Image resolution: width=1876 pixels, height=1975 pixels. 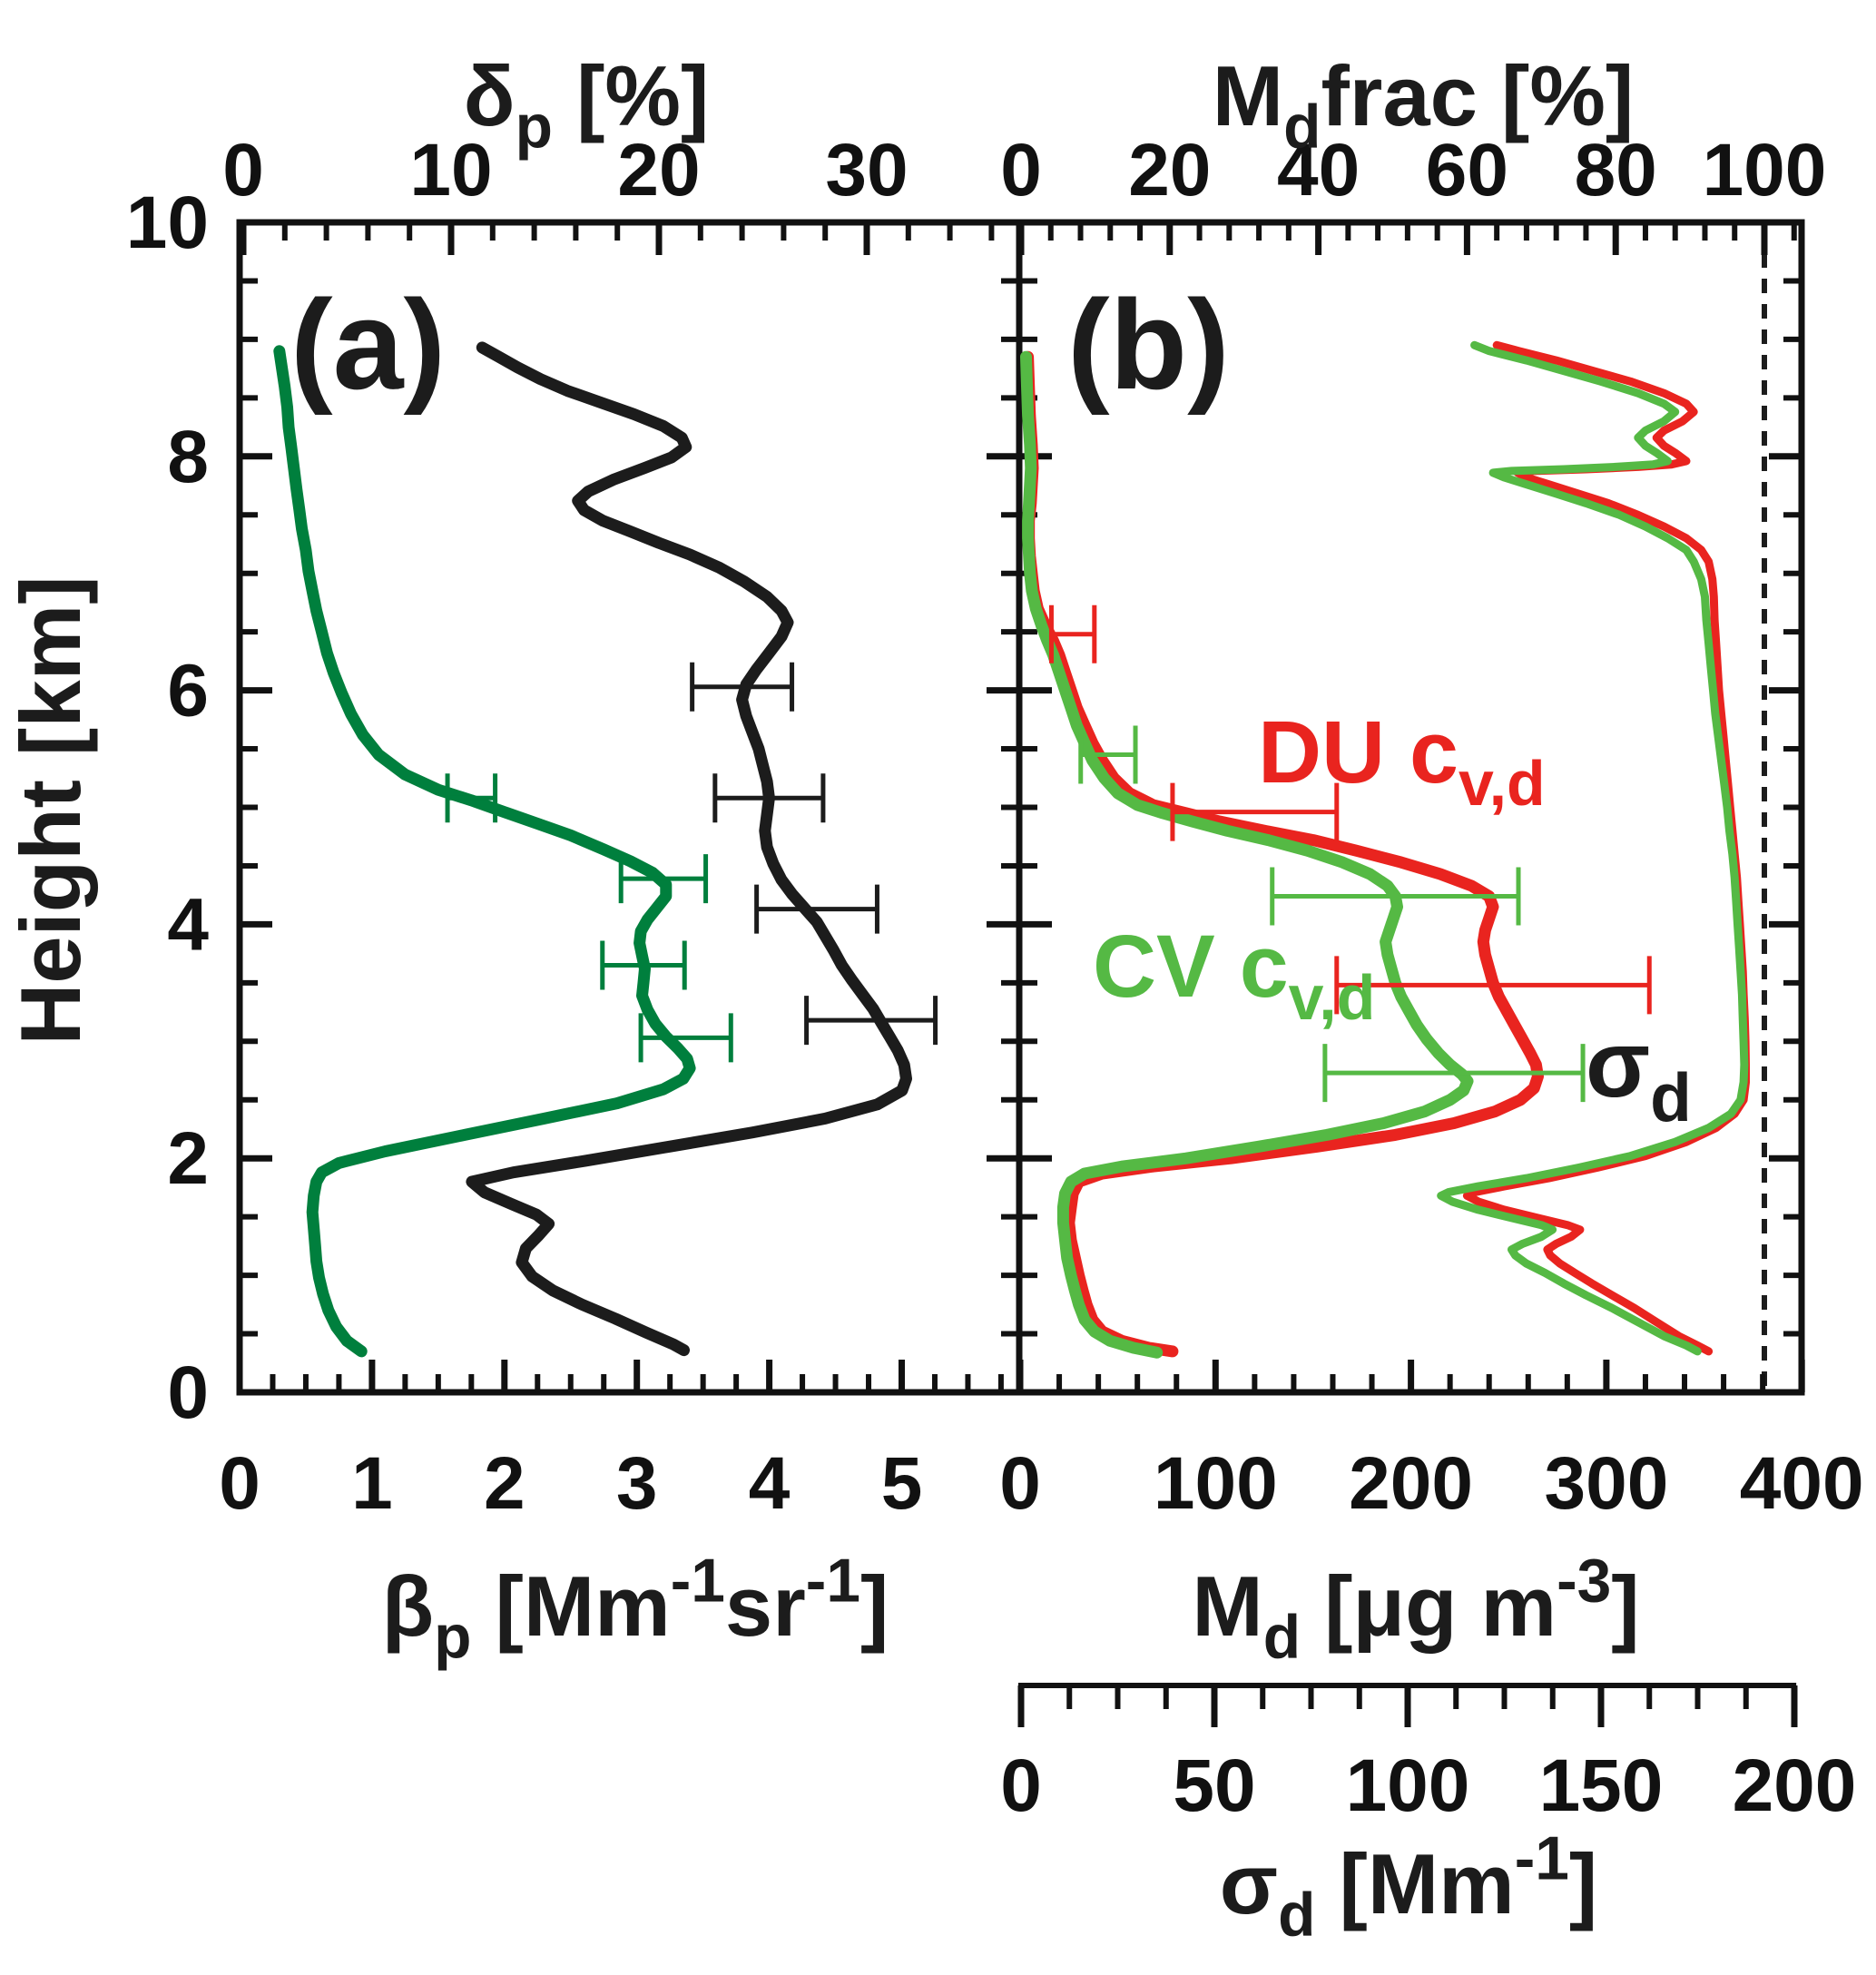 What do you see at coordinates (571, 1606) in the screenshot?
I see `title-beta-part: [Mm` at bounding box center [571, 1606].